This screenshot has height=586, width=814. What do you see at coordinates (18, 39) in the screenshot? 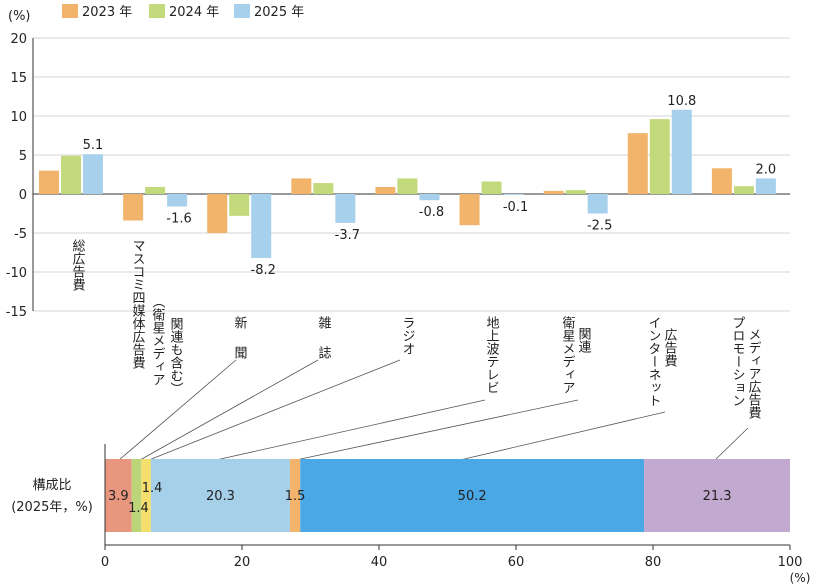
I see `y-tick-label: 20` at bounding box center [18, 39].